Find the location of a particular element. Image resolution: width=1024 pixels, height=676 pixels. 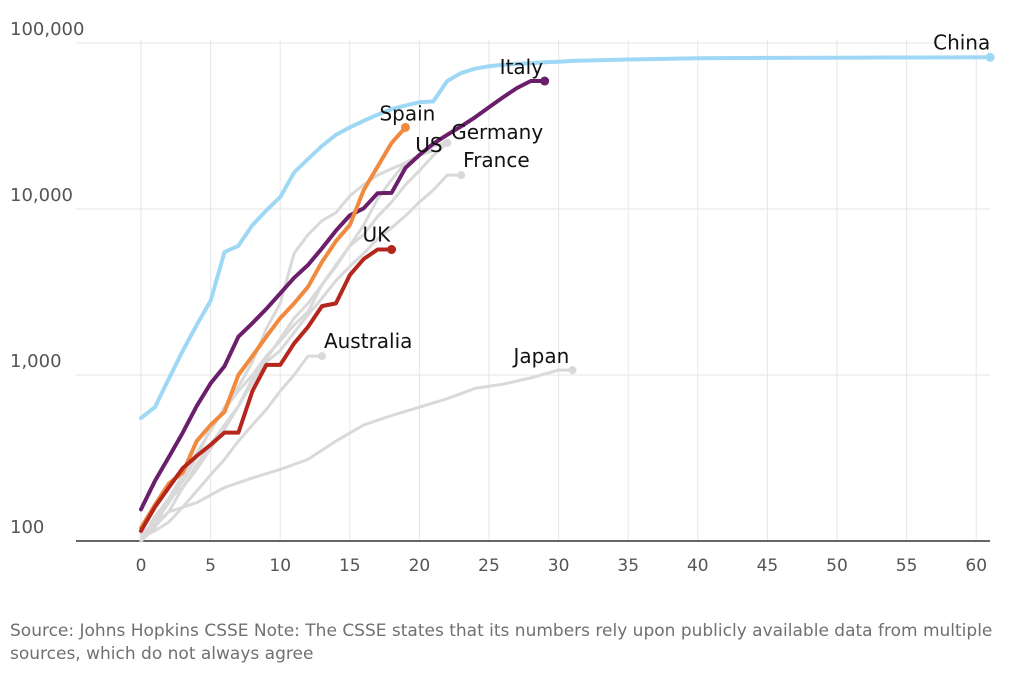

series-label-spain: Spain is located at coordinates (407, 113).